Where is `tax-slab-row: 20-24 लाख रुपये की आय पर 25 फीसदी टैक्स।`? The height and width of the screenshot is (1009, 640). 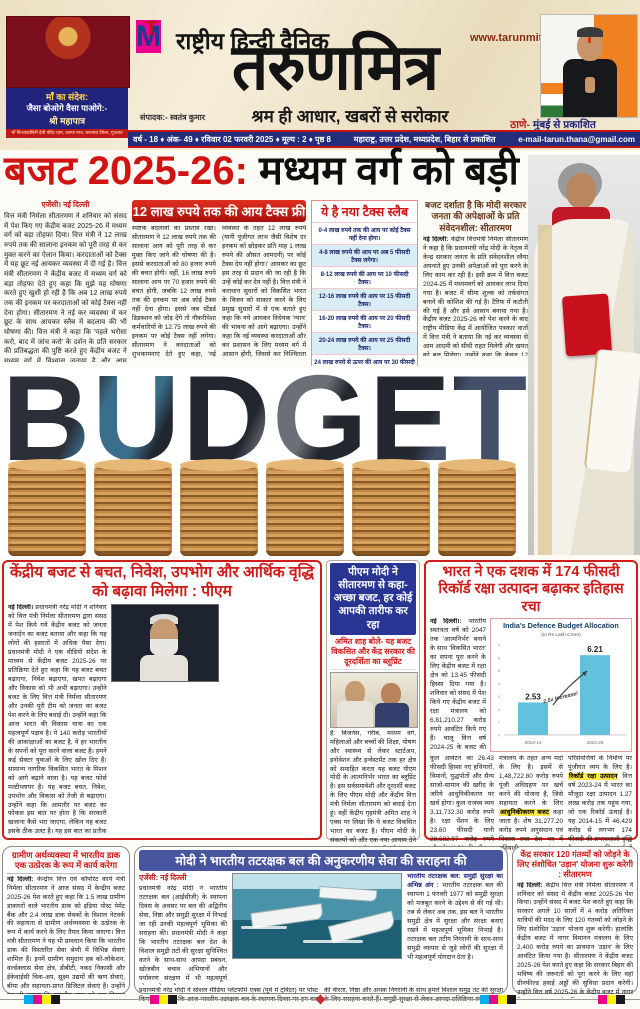 tax-slab-row: 20-24 लाख रुपये की आय पर 25 फीसदी टैक्स। is located at coordinates (365, 343).